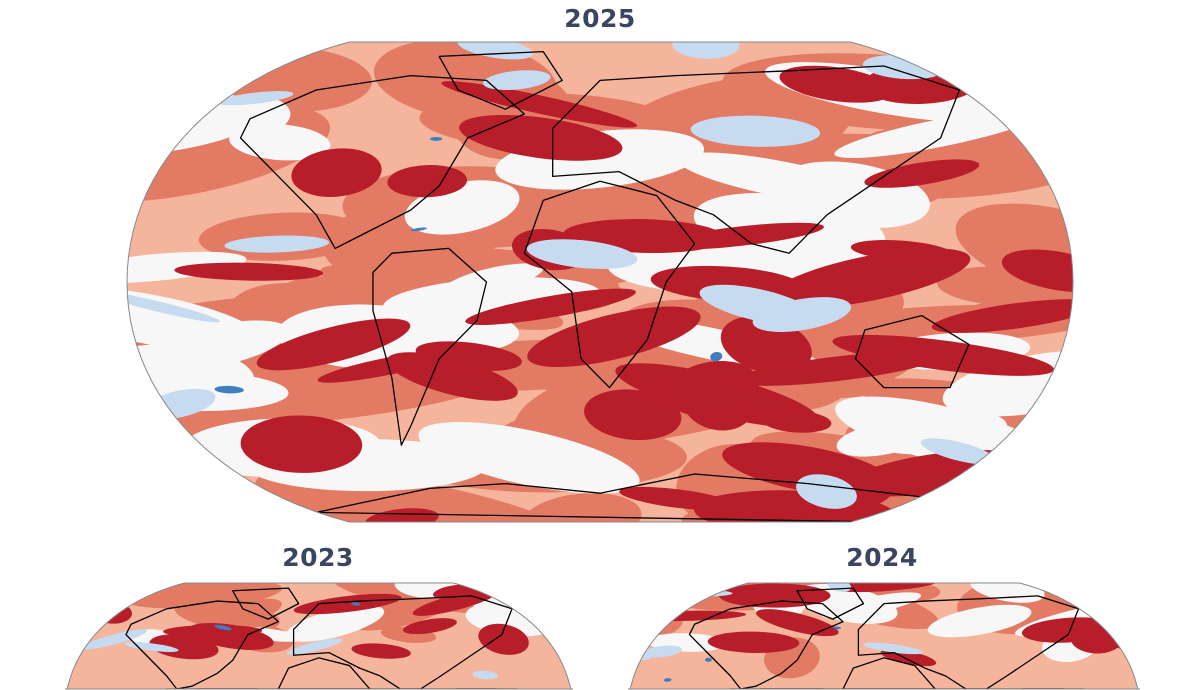 The image size is (1200, 690). Describe the element at coordinates (600, 18) in the screenshot. I see `map-title-2025: 2025` at that location.